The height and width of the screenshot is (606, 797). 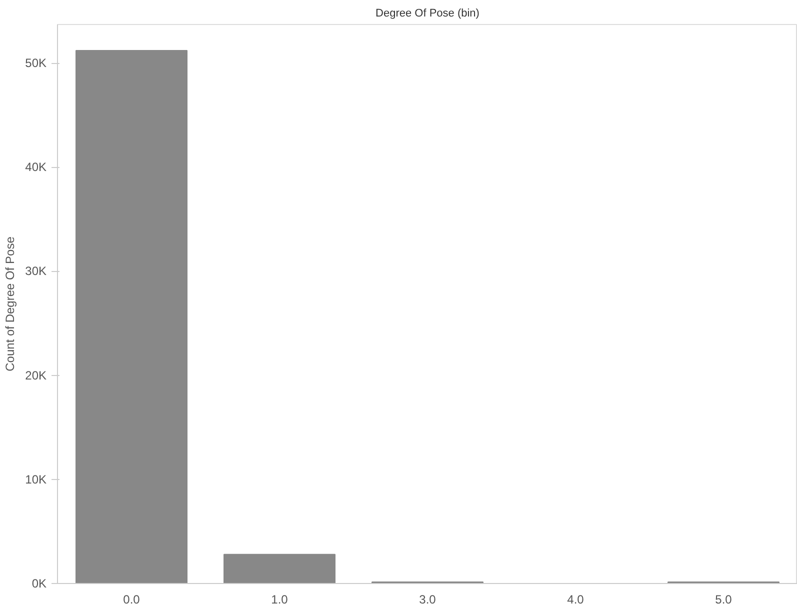 I want to click on x-tick-label: 1.0, so click(x=279, y=599).